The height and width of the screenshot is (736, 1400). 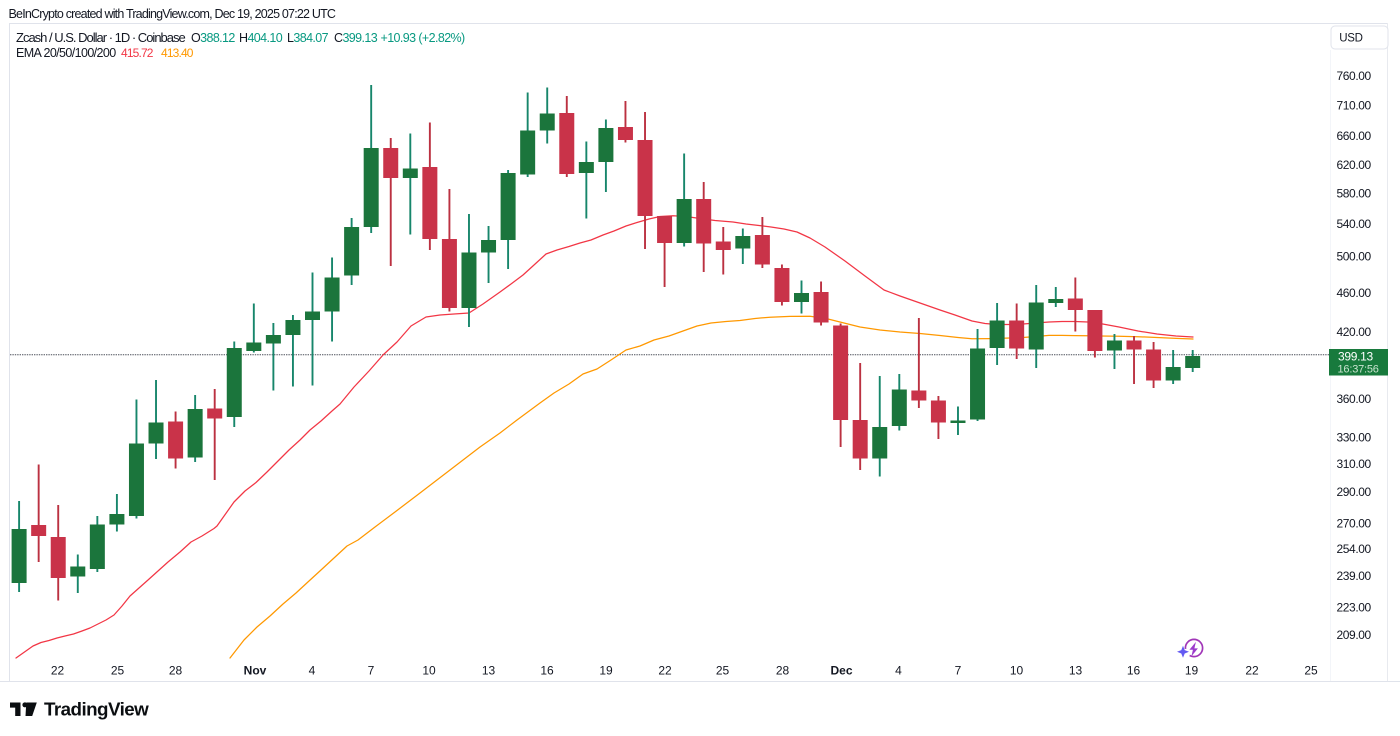 What do you see at coordinates (101, 37) in the screenshot?
I see `svg-text:Zcash / U.S. Dollar · 1D · Coi: Zcash / U.S. Dollar · 1D · Coinbase` at bounding box center [101, 37].